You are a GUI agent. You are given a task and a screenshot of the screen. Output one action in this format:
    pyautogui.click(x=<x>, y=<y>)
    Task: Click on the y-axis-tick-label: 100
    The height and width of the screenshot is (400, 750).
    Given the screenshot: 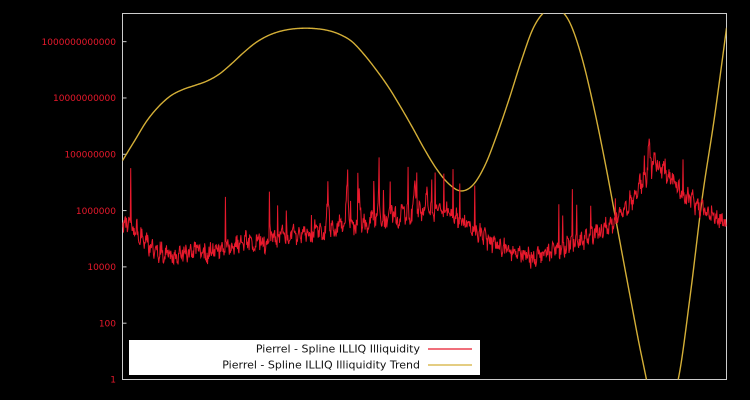 What is the action you would take?
    pyautogui.click(x=107, y=324)
    